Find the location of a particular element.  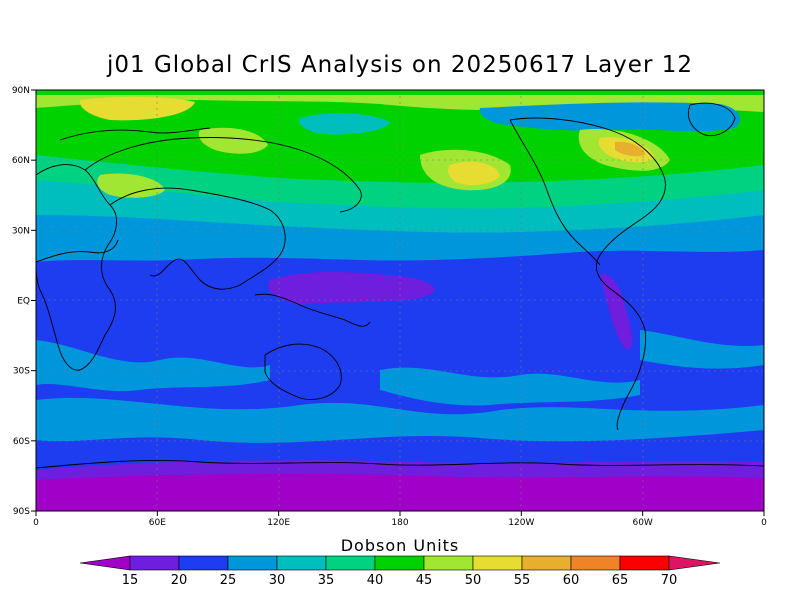

colorbar-label: 15 is located at coordinates (130, 580).